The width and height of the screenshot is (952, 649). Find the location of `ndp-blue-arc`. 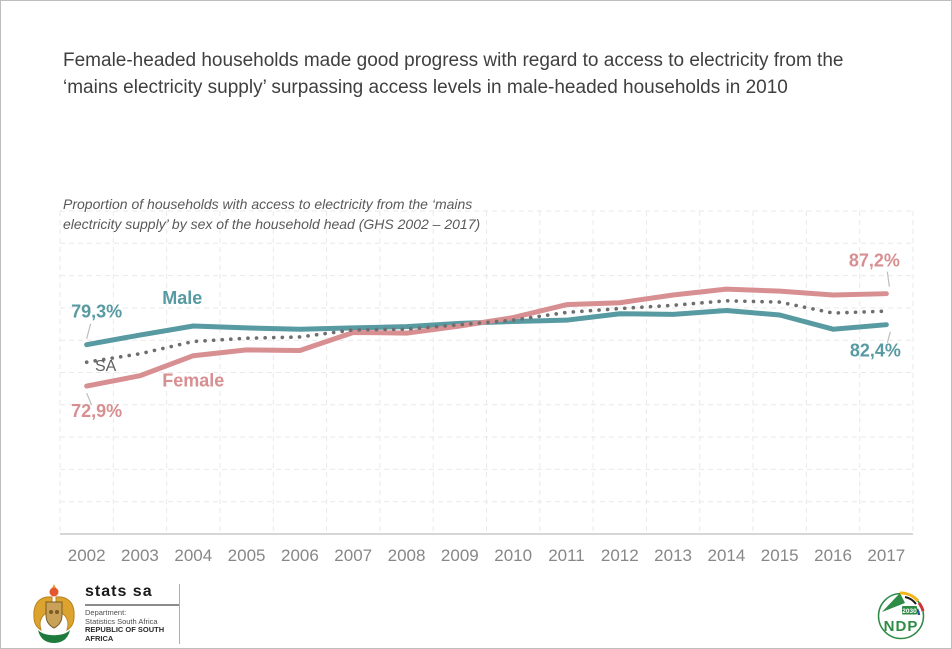

ndp-blue-arc is located at coordinates (918, 612).